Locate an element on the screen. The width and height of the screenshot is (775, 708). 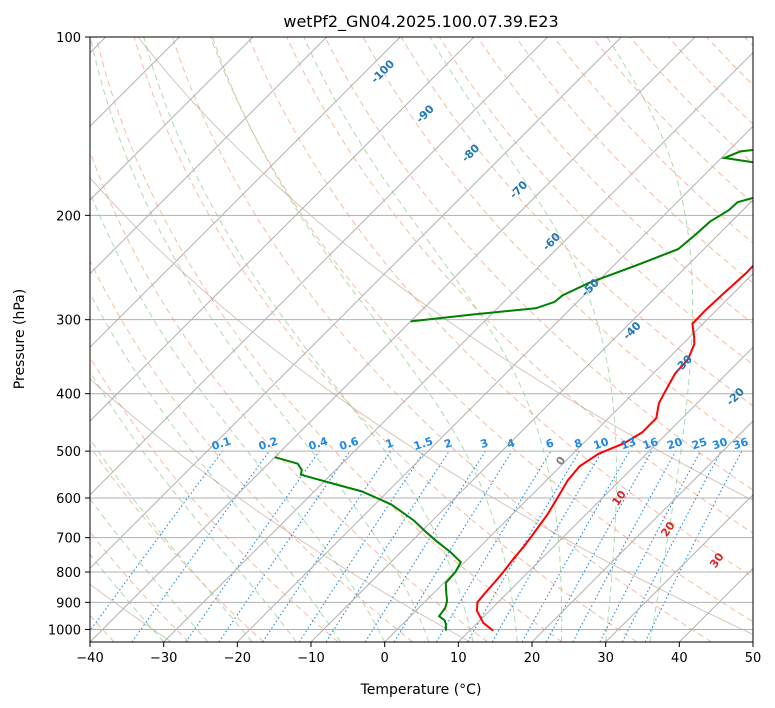
x-tick-label: 40 is located at coordinates (679, 658).